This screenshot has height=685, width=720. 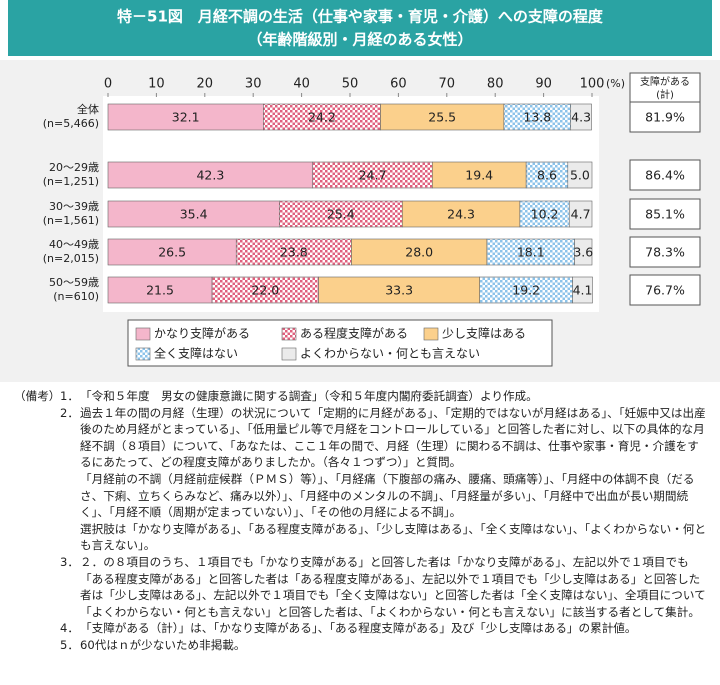 I want to click on n-label: (n=610), so click(x=76, y=296).